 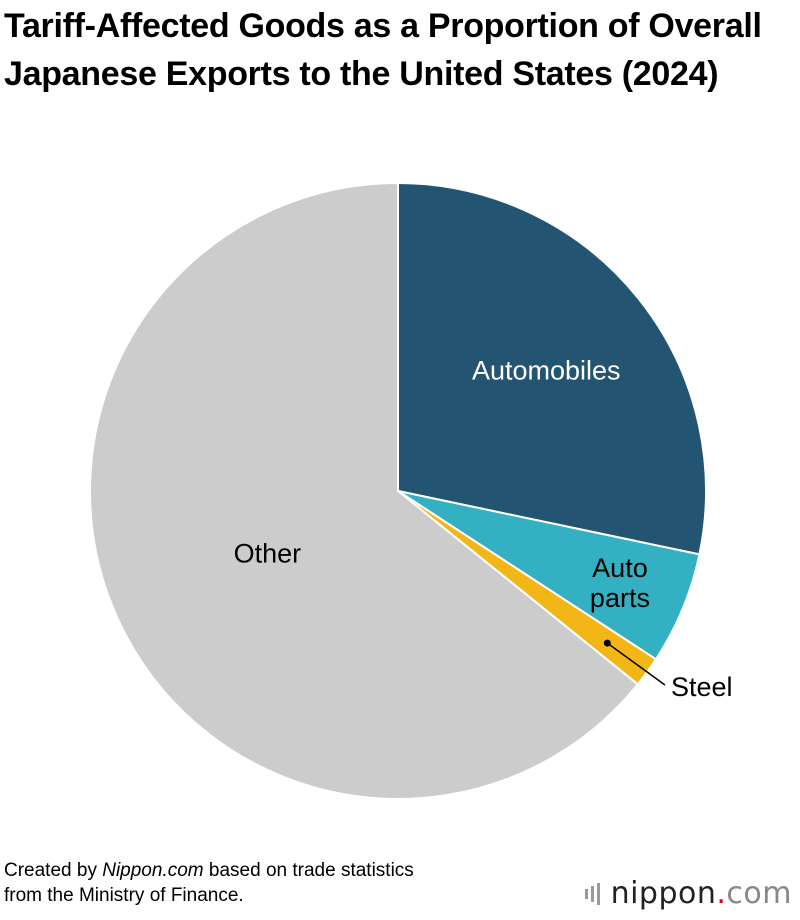 What do you see at coordinates (53, 870) in the screenshot?
I see `source-prefix: Created by` at bounding box center [53, 870].